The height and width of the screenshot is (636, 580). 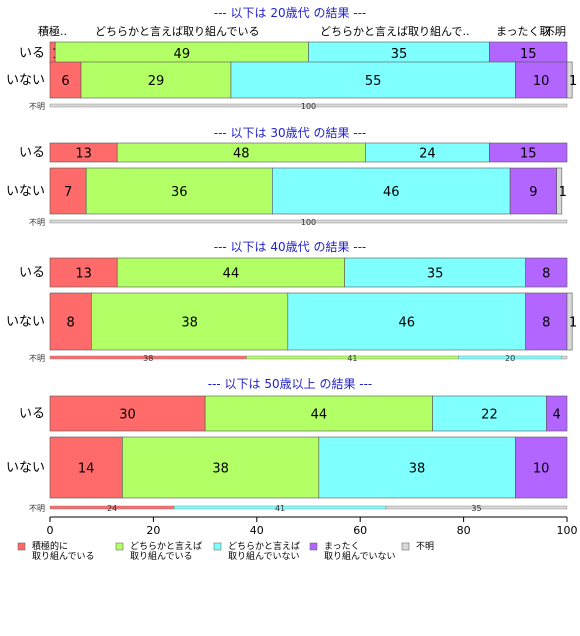 What do you see at coordinates (177, 31) in the screenshot?
I see `column-header-2: どちらかと言えば取り組んでいる` at bounding box center [177, 31].